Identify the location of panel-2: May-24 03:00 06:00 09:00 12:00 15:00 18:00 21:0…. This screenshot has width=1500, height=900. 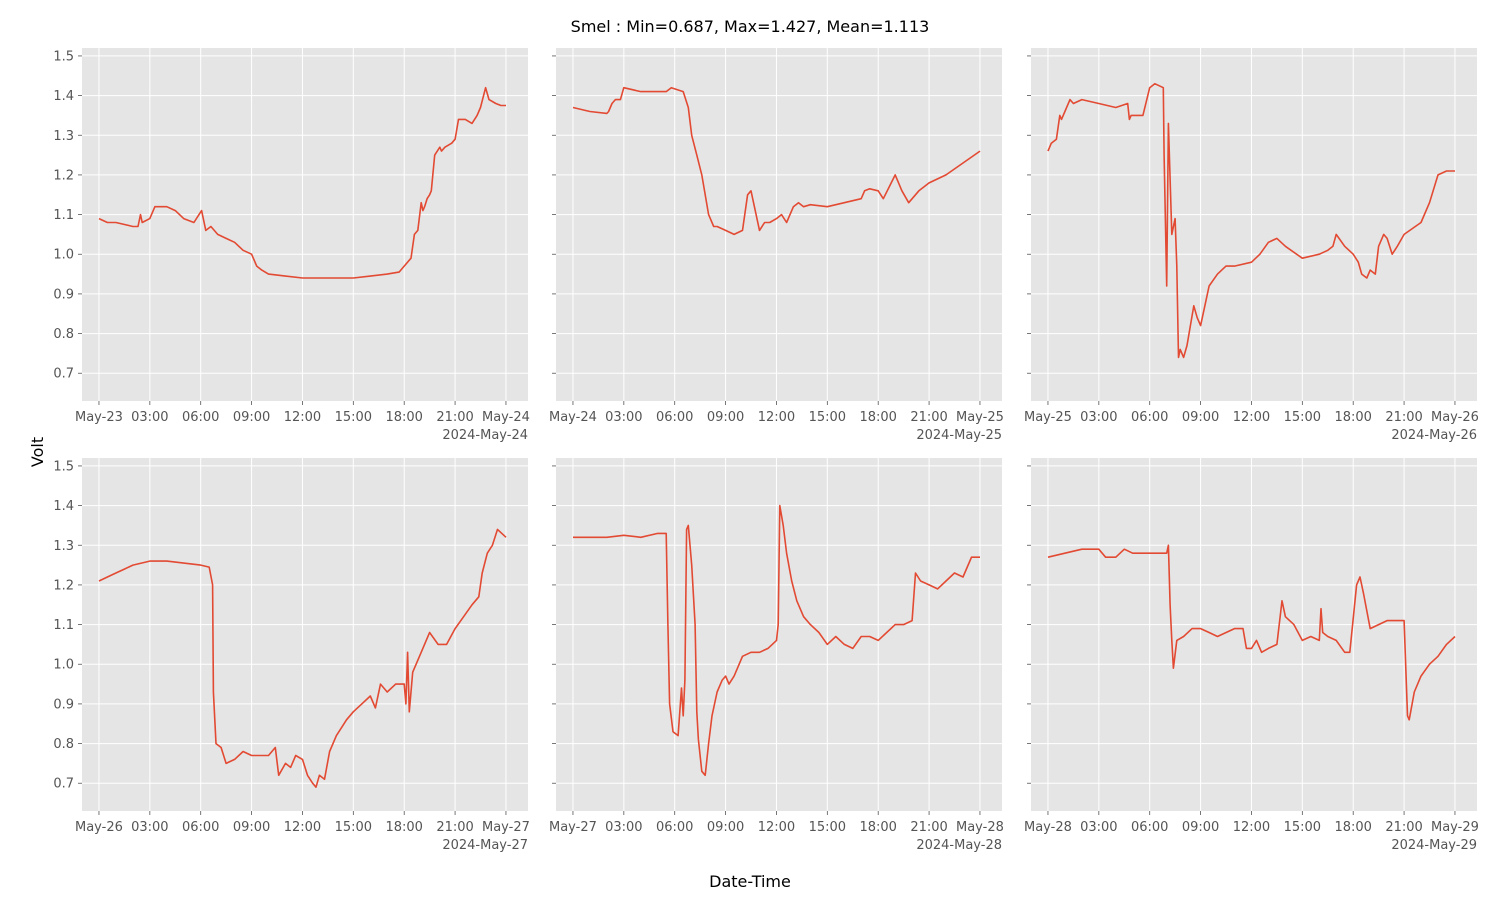
(776, 245).